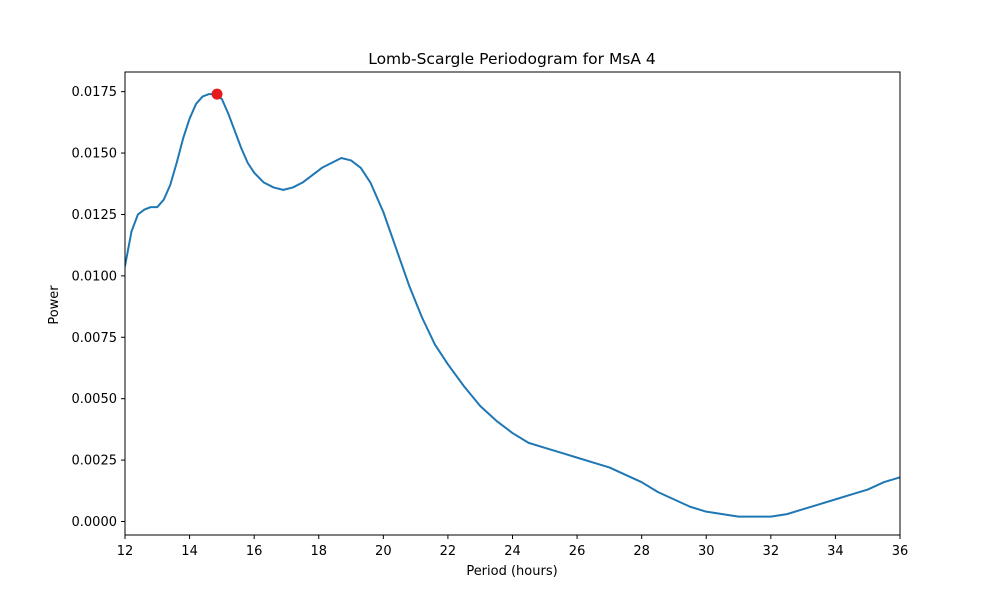  I want to click on y-tick-label: 0.0050, so click(95, 399).